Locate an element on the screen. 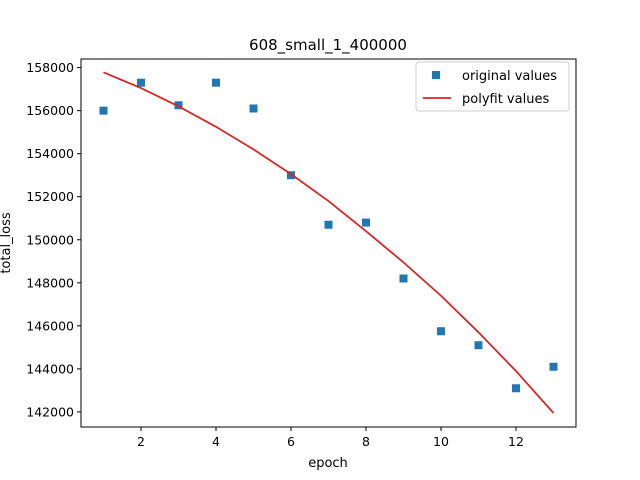 This screenshot has height=480, width=640. x-tick-label: 4 is located at coordinates (216, 441).